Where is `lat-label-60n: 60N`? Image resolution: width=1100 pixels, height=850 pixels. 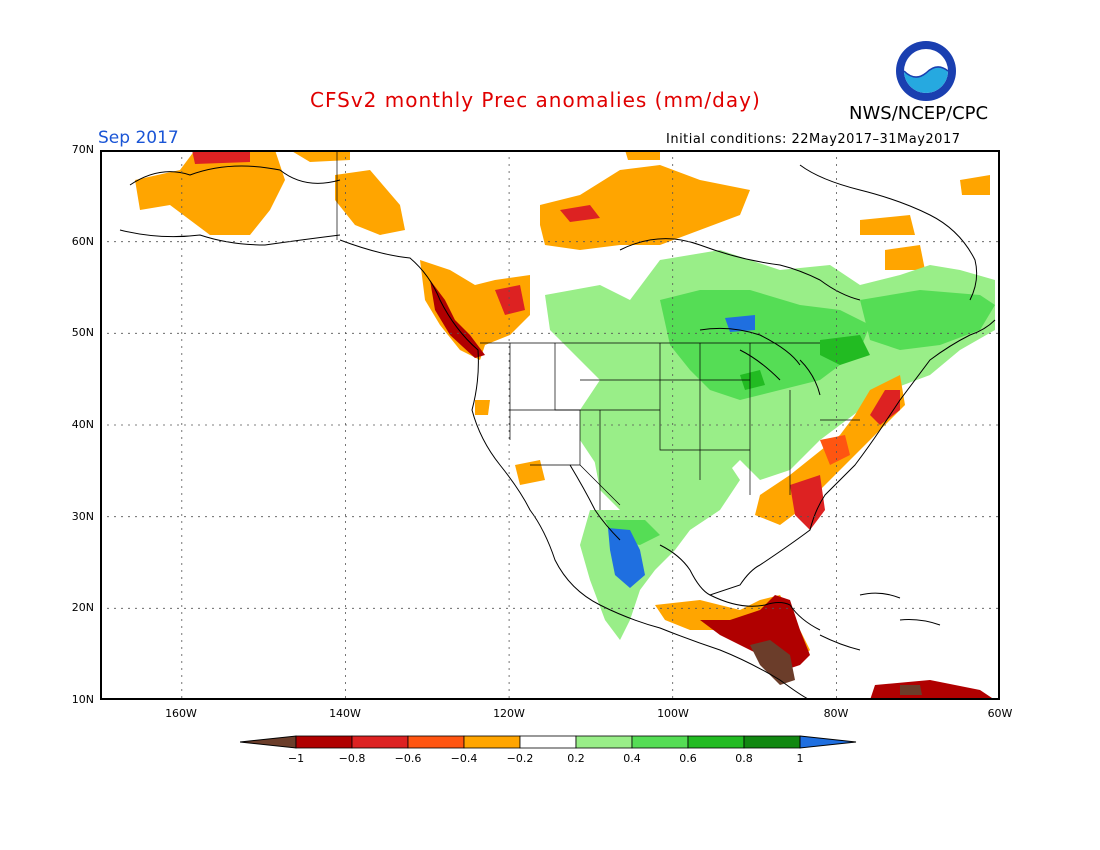 lat-label-60n: 60N is located at coordinates (82, 241).